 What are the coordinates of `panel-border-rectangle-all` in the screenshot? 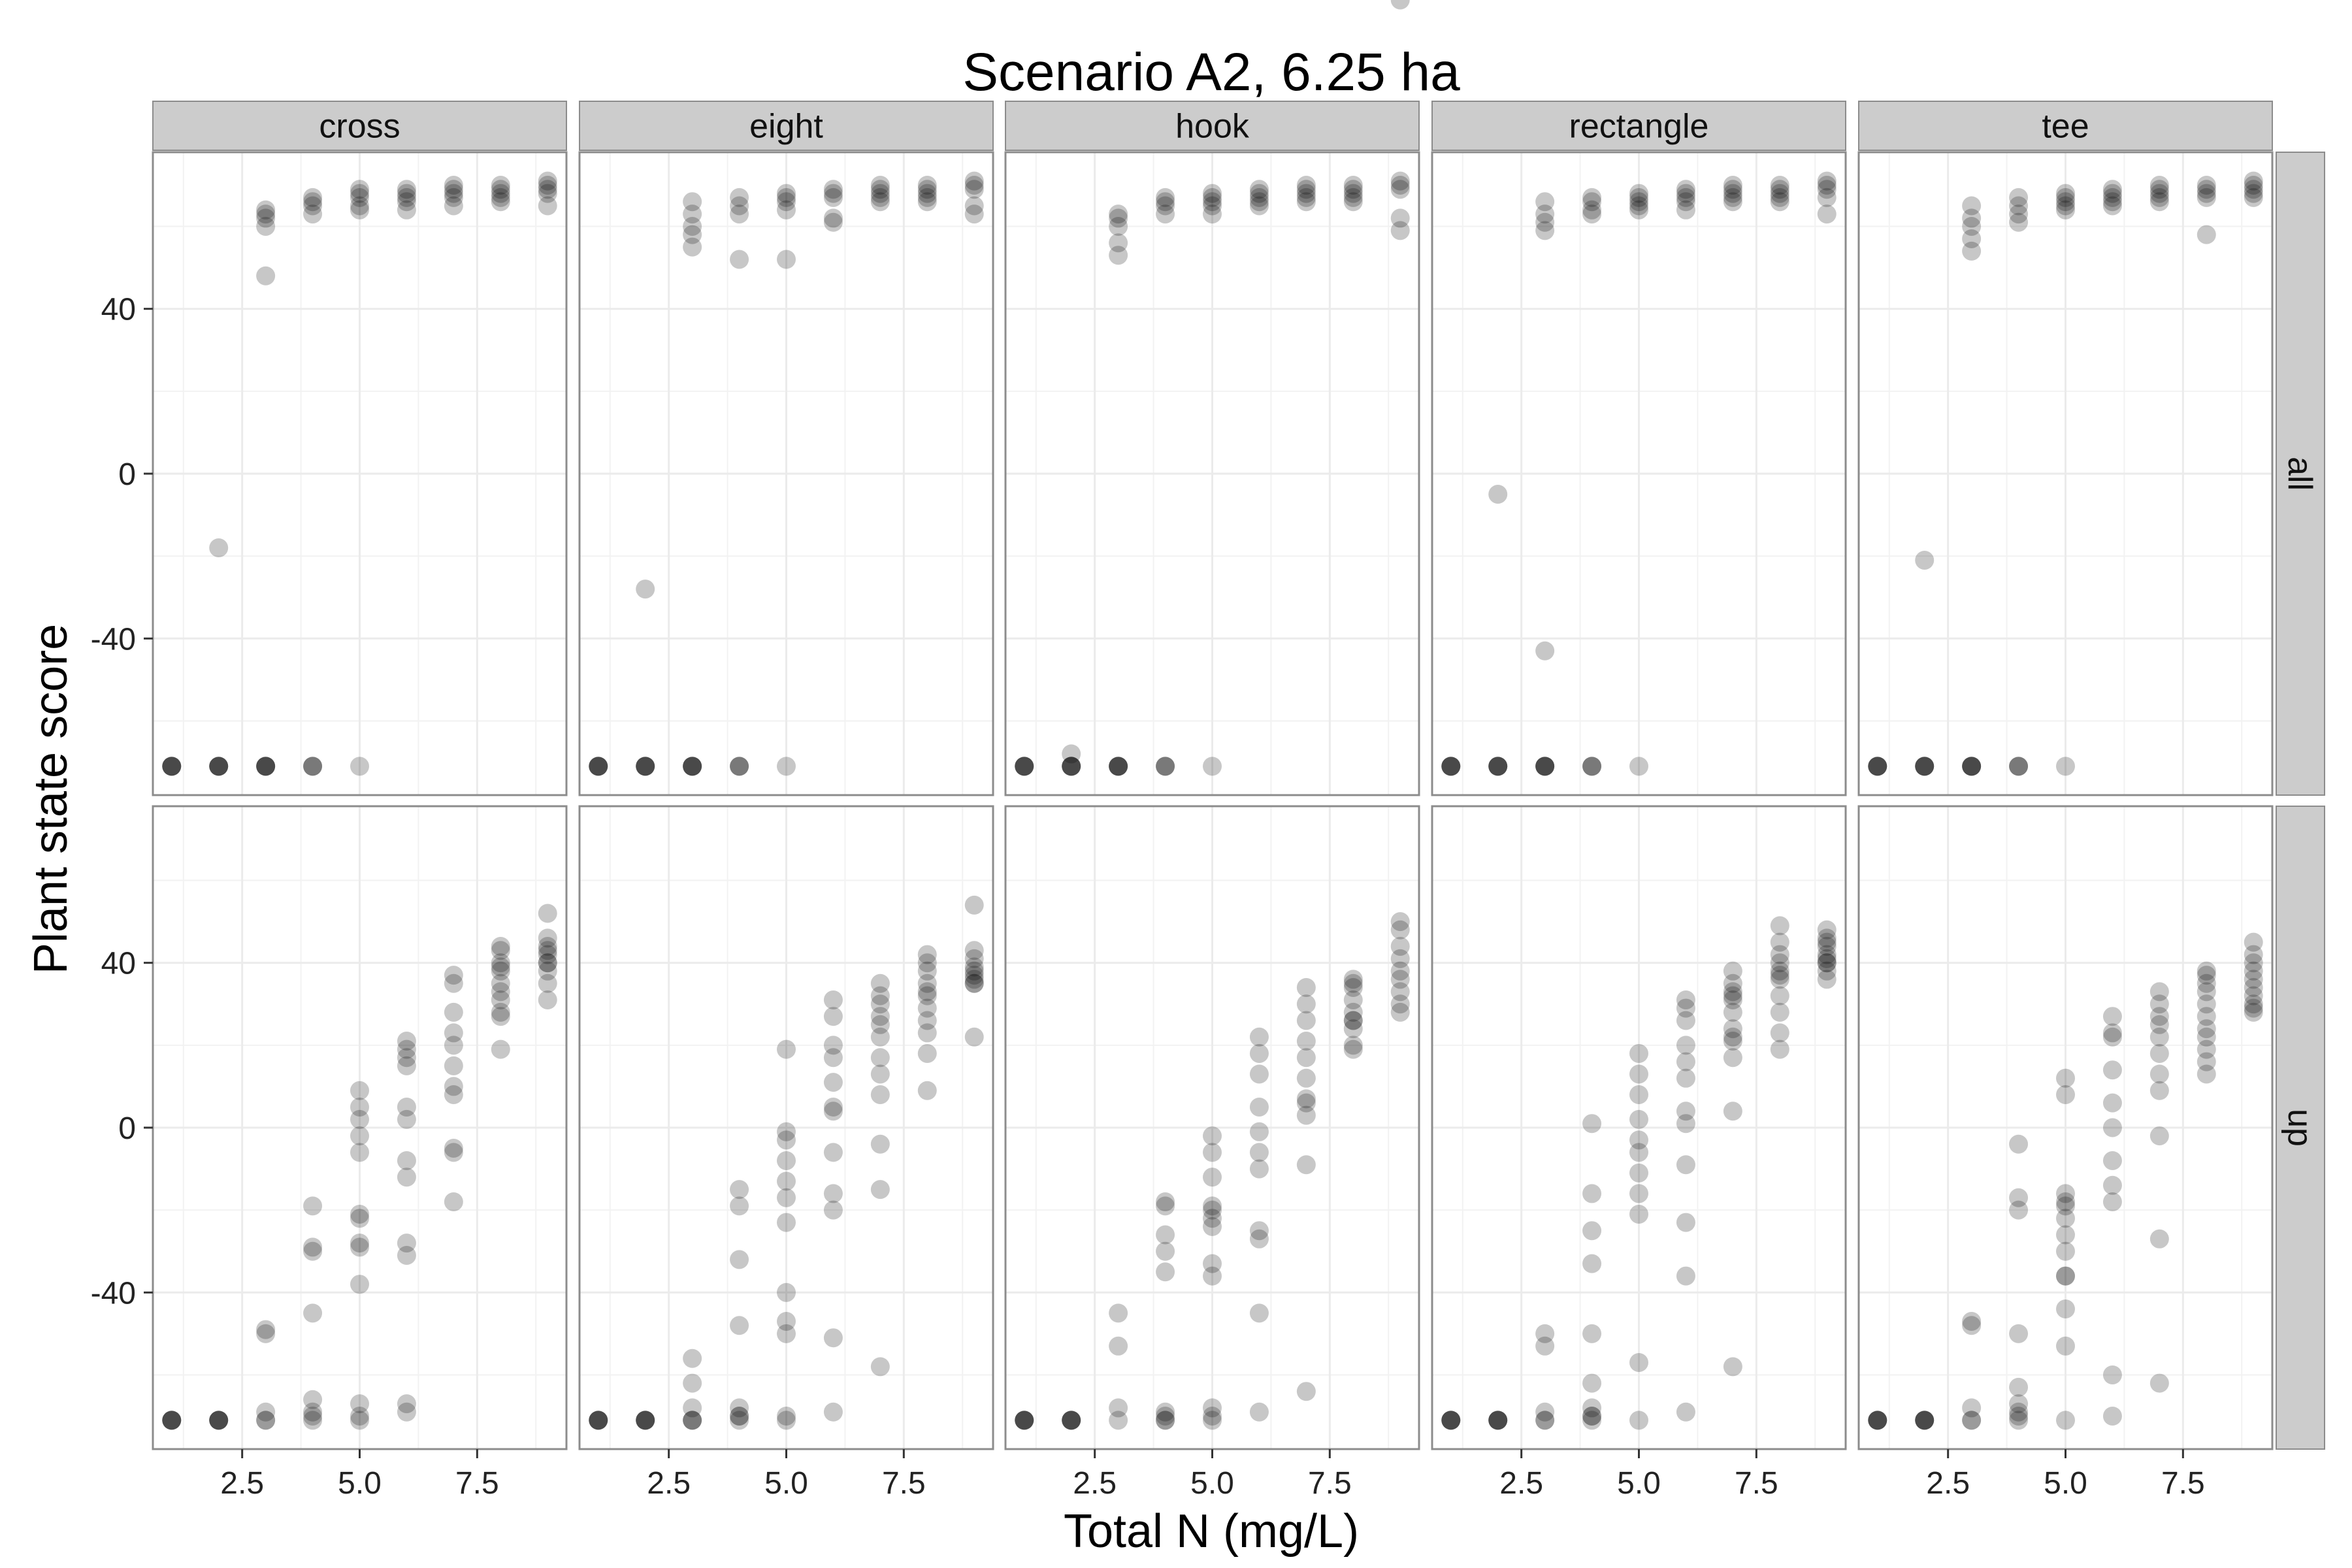 It's located at (1639, 473).